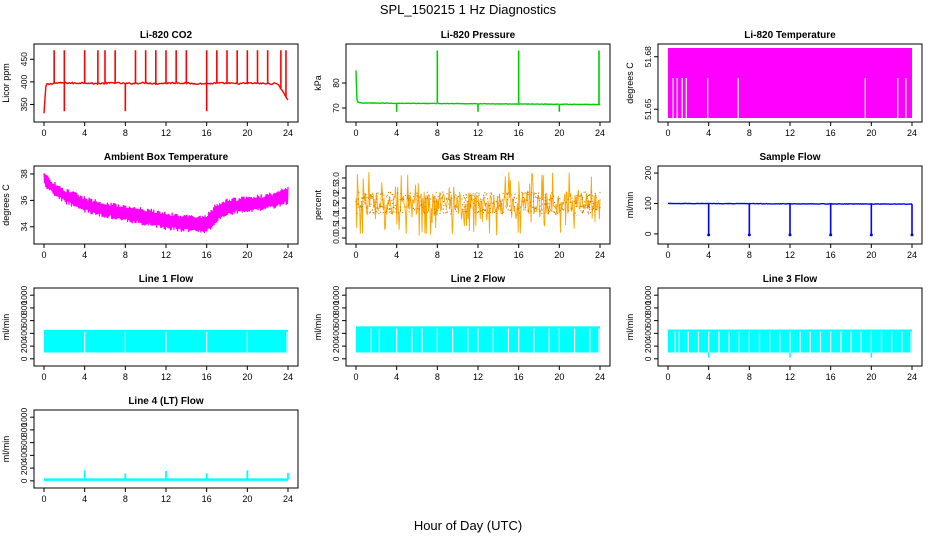 This screenshot has width=936, height=540. What do you see at coordinates (24, 442) in the screenshot?
I see `y-tick-label: 600` at bounding box center [24, 442].